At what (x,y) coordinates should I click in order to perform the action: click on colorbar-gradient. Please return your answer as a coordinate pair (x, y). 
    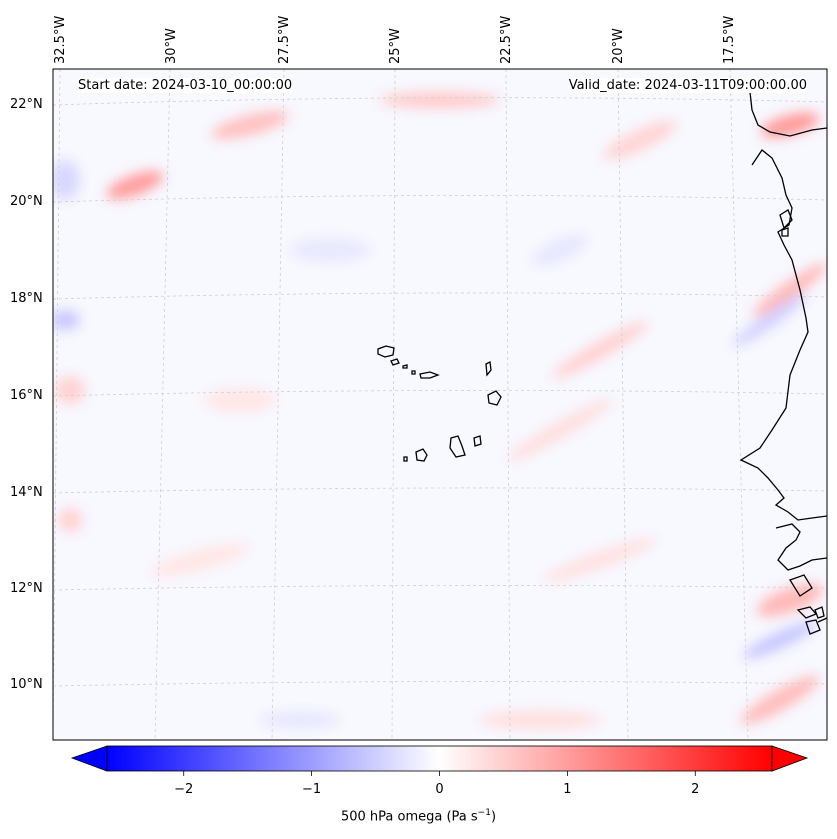
    Looking at the image, I should click on (439, 758).